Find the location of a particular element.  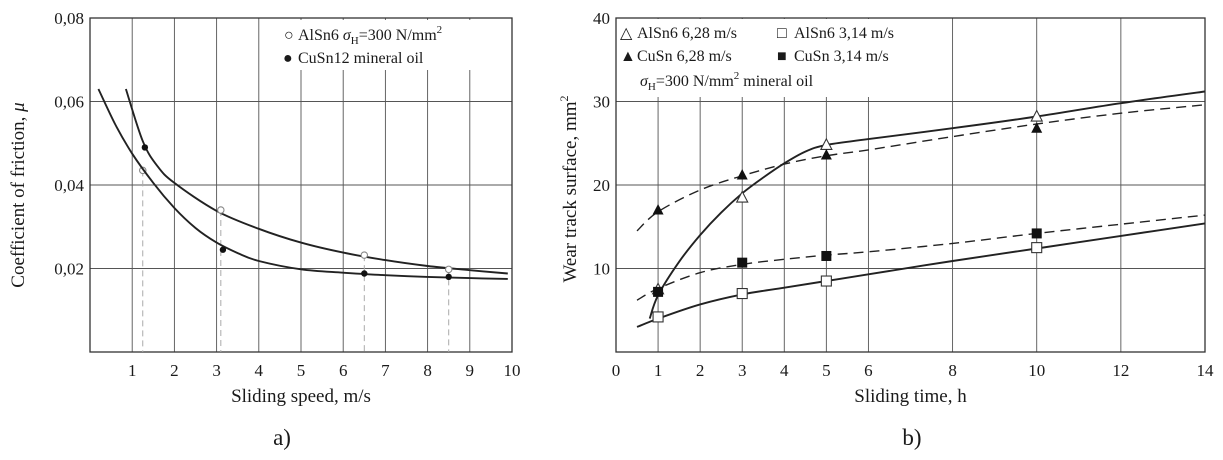

legend-label-cusn-3-14-m-s: CuSn 3,14 m/s is located at coordinates (841, 56).